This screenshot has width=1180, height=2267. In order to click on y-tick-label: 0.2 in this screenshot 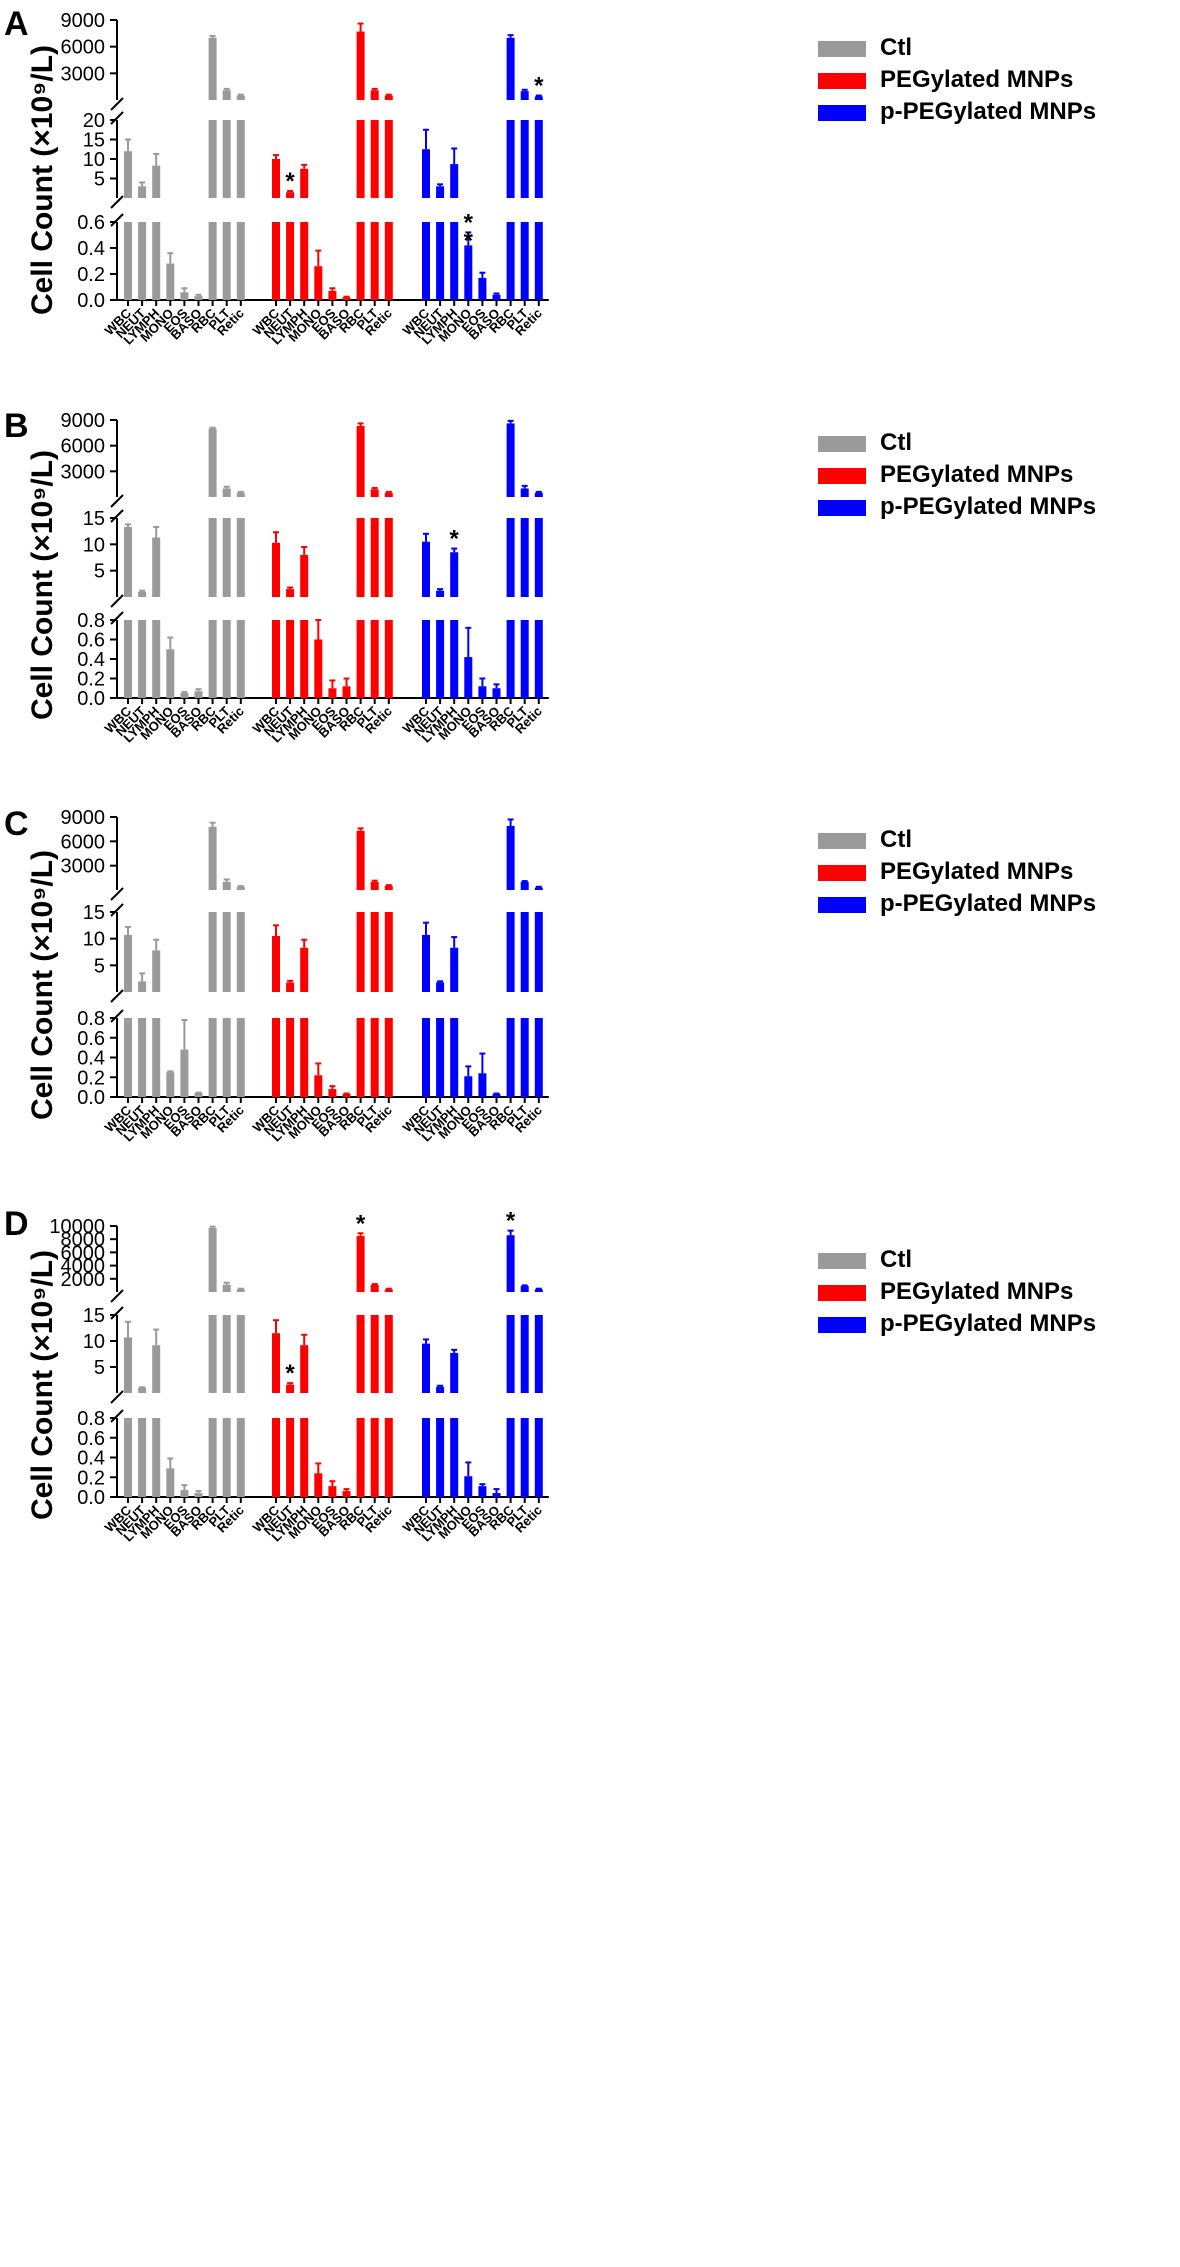, I will do `click(91, 1078)`.